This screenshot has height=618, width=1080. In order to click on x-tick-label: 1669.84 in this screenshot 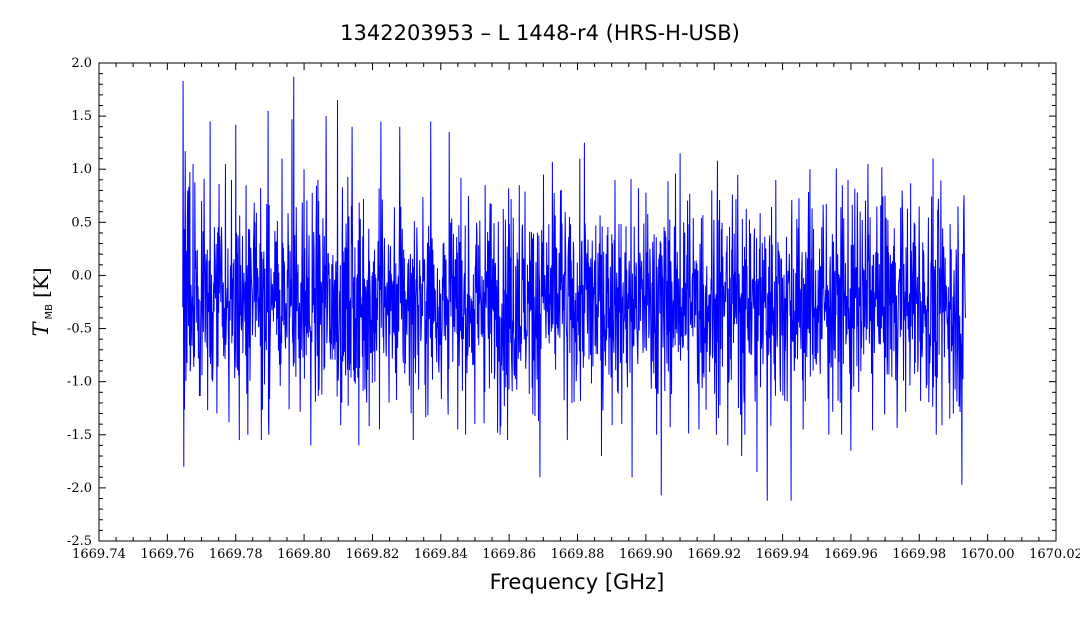, I will do `click(441, 554)`.